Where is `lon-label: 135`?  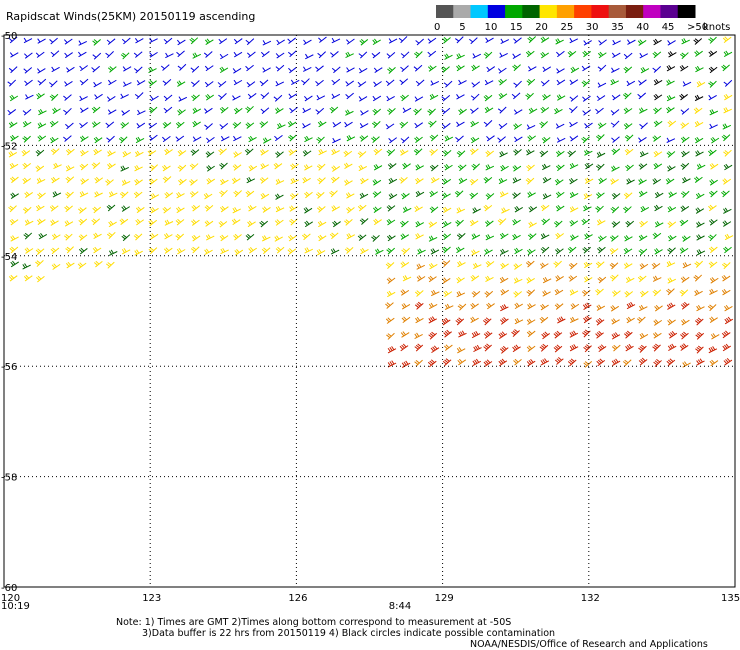 lon-label: 135 is located at coordinates (730, 598).